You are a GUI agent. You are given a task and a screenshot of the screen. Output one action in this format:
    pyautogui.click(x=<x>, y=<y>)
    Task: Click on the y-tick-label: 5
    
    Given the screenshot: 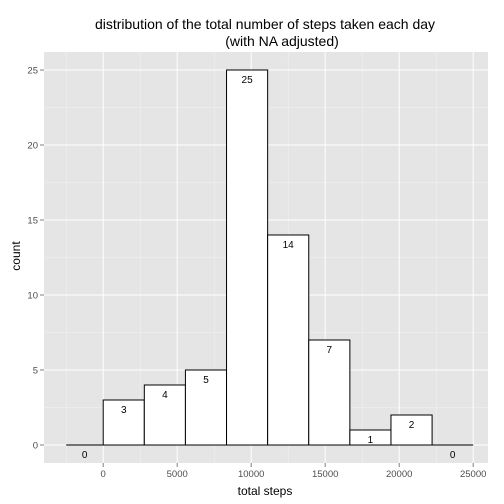 What is the action you would take?
    pyautogui.click(x=35, y=371)
    